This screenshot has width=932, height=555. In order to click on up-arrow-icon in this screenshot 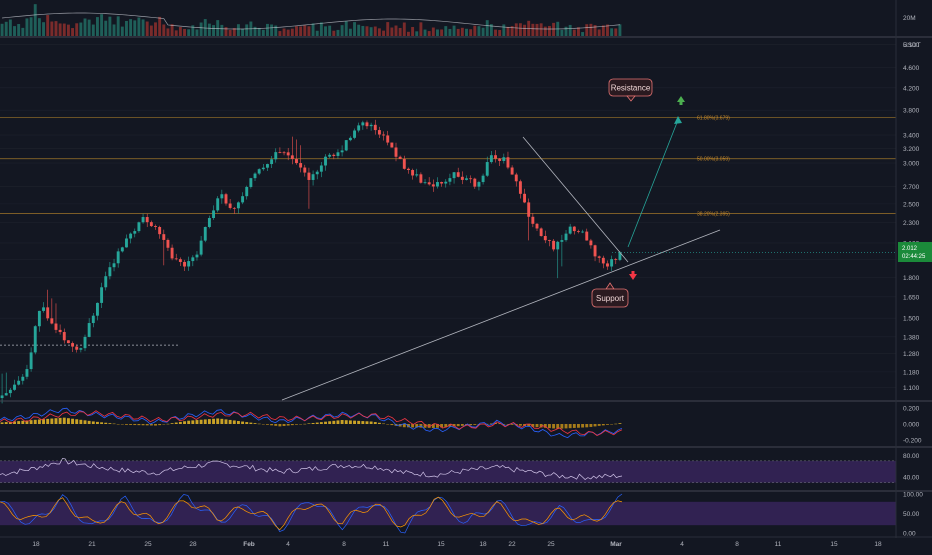, I will do `click(681, 100)`.